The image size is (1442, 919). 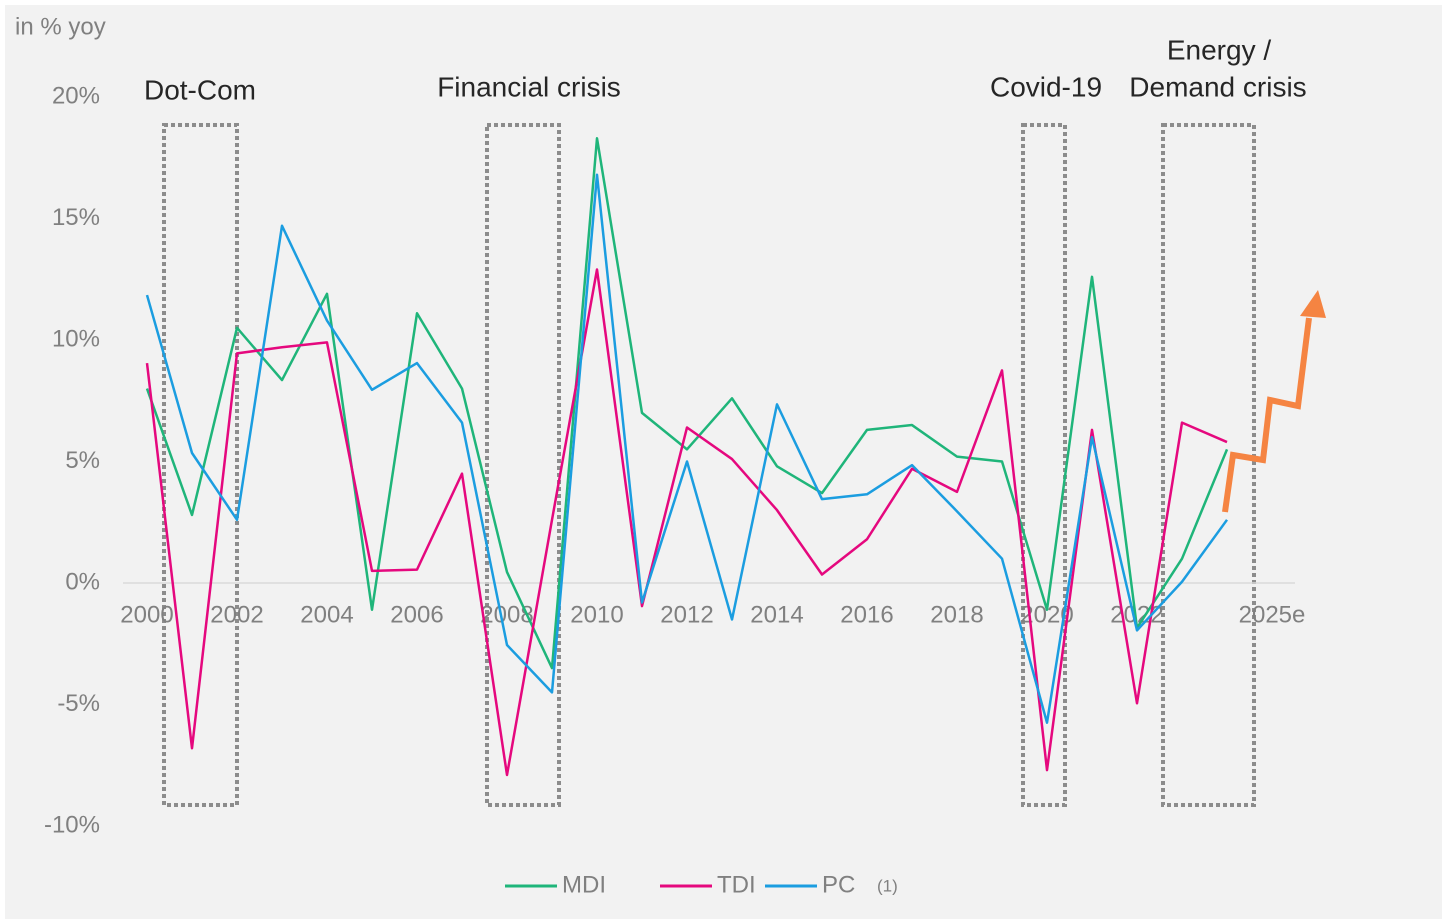 What do you see at coordinates (76, 338) in the screenshot?
I see `y-tick-label: 10%` at bounding box center [76, 338].